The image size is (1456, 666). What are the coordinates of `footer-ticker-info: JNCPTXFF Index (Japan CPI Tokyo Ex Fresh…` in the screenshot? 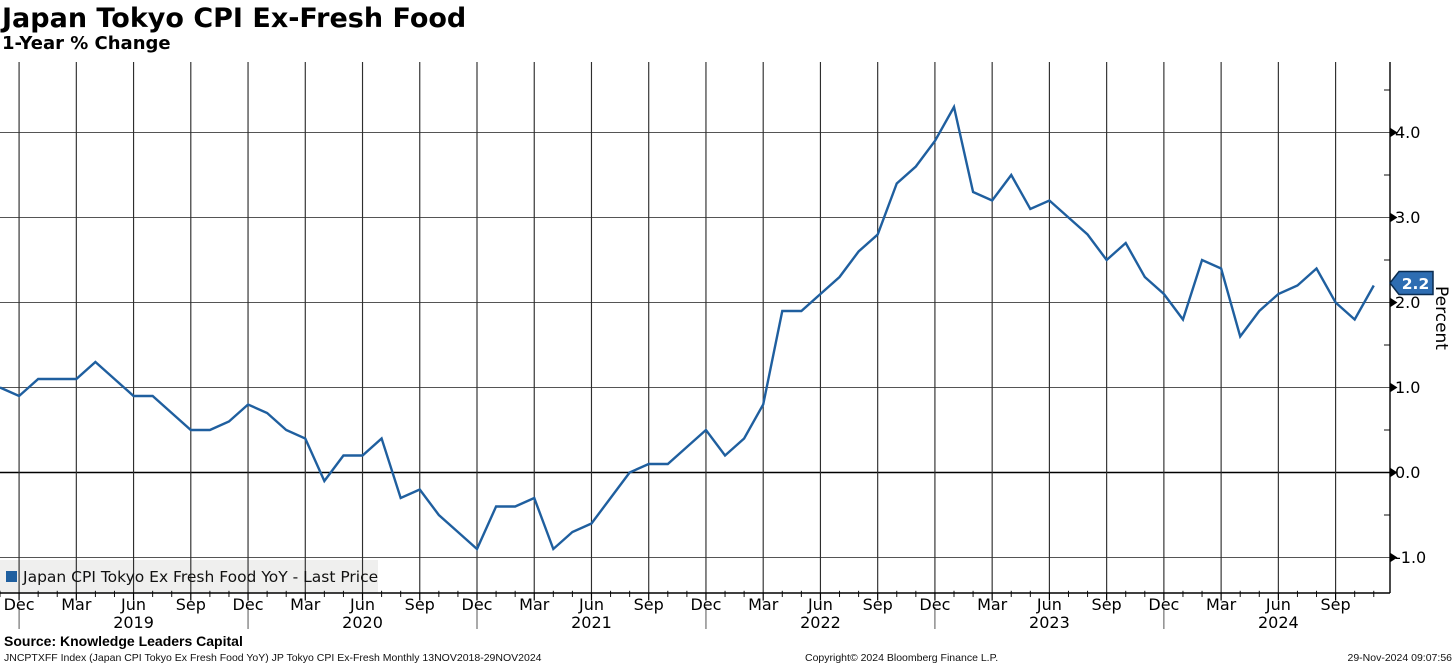 It's located at (273, 658).